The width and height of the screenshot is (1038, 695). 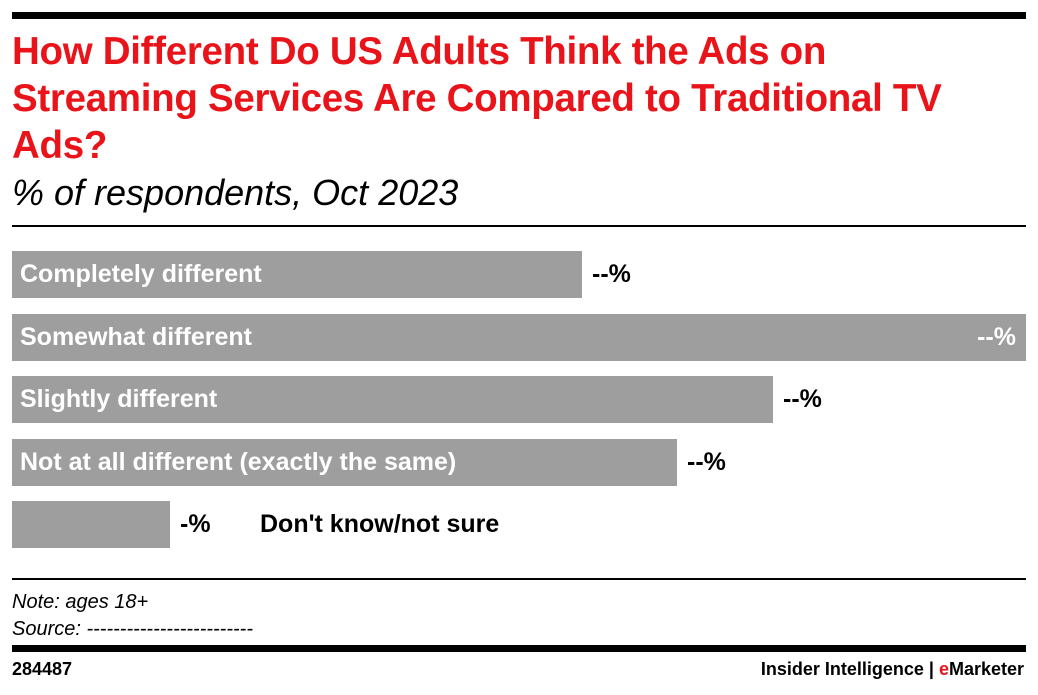 I want to click on bar-category-label: Somewhat different, so click(x=136, y=337).